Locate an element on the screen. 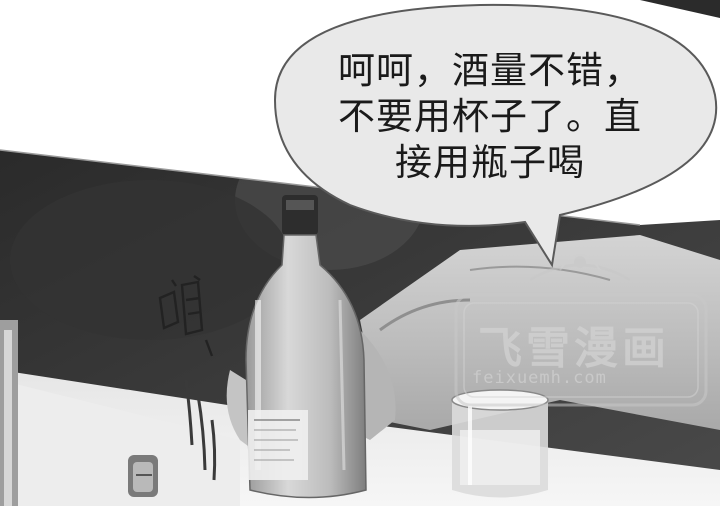 This screenshot has height=506, width=720. motion-lines is located at coordinates (200, 430).